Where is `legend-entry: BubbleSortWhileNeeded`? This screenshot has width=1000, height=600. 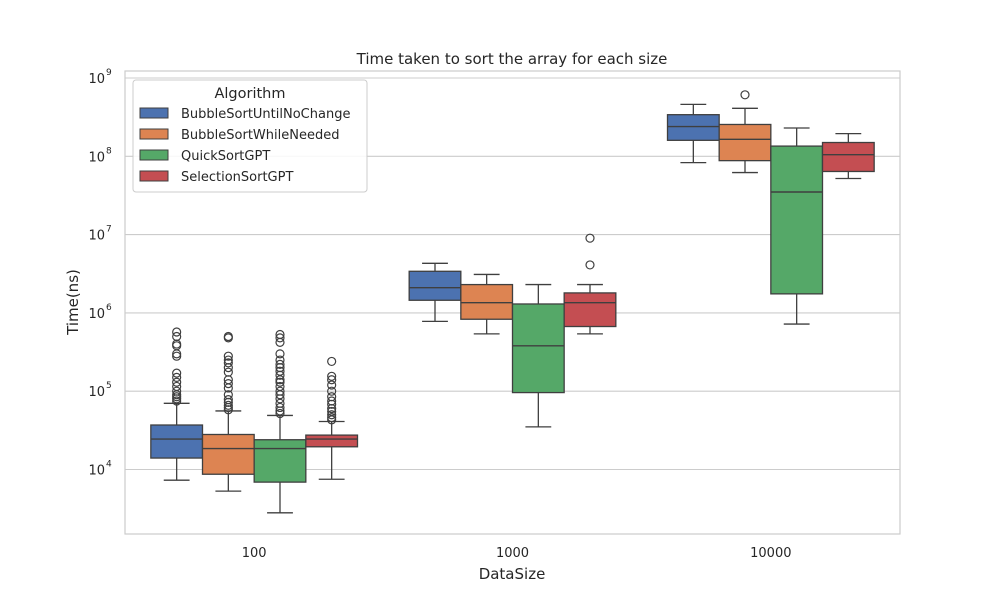 legend-entry: BubbleSortWhileNeeded is located at coordinates (260, 135).